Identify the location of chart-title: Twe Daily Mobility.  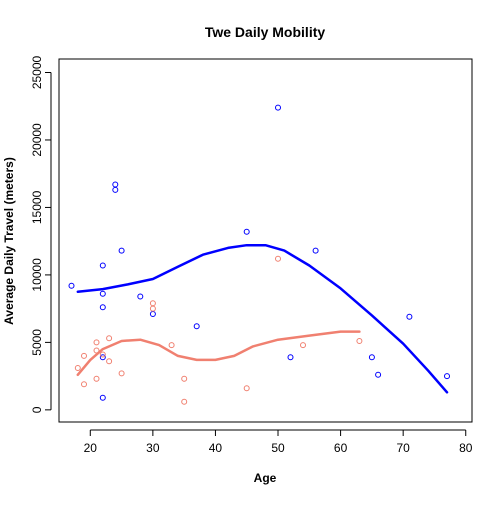
(265, 32).